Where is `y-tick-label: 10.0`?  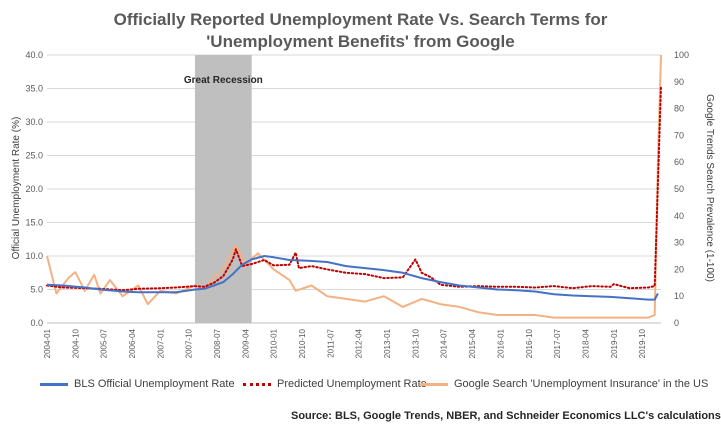
y-tick-label: 10.0 is located at coordinates (34, 256).